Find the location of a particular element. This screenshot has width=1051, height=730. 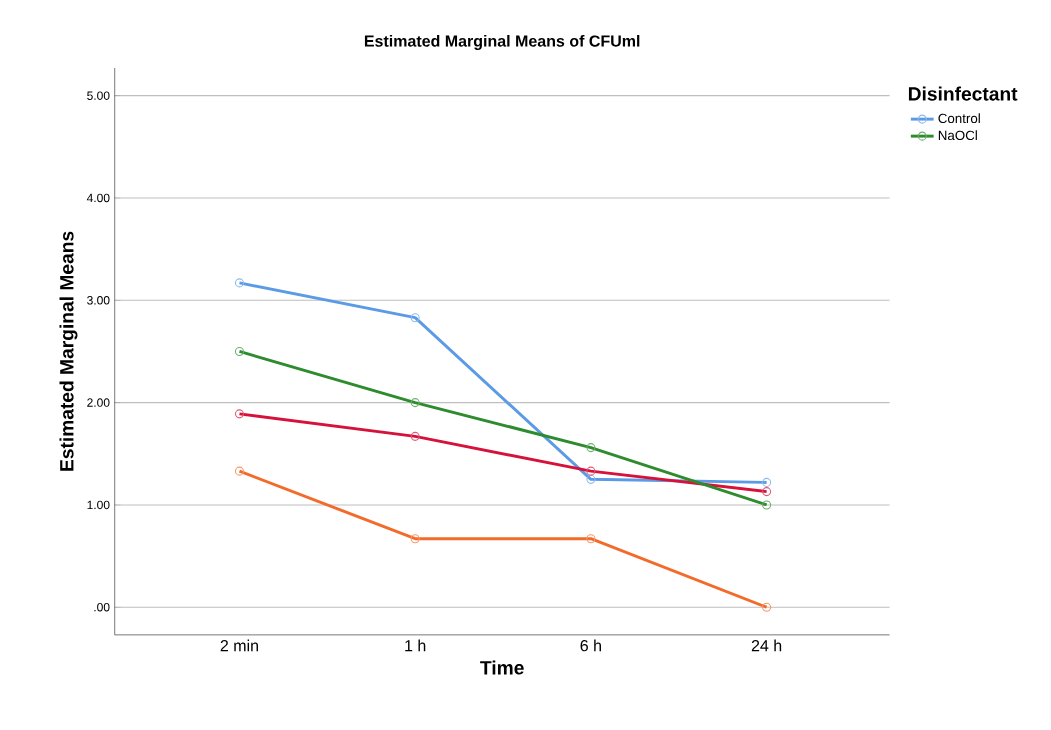

x-tick-label: 6 h is located at coordinates (590, 645).